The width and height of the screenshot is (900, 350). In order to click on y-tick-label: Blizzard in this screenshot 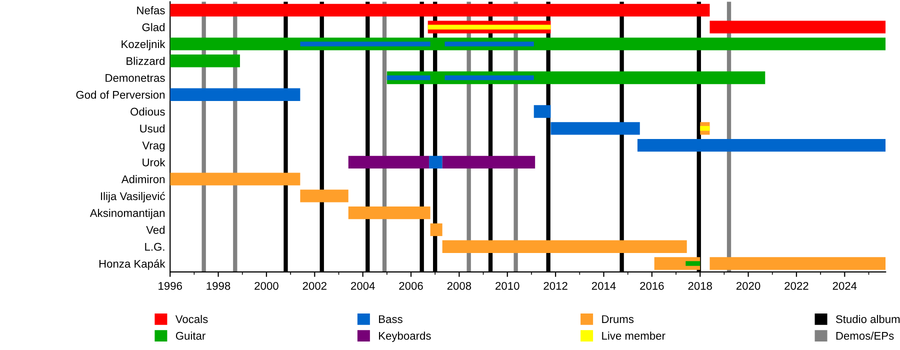, I will do `click(145, 60)`.